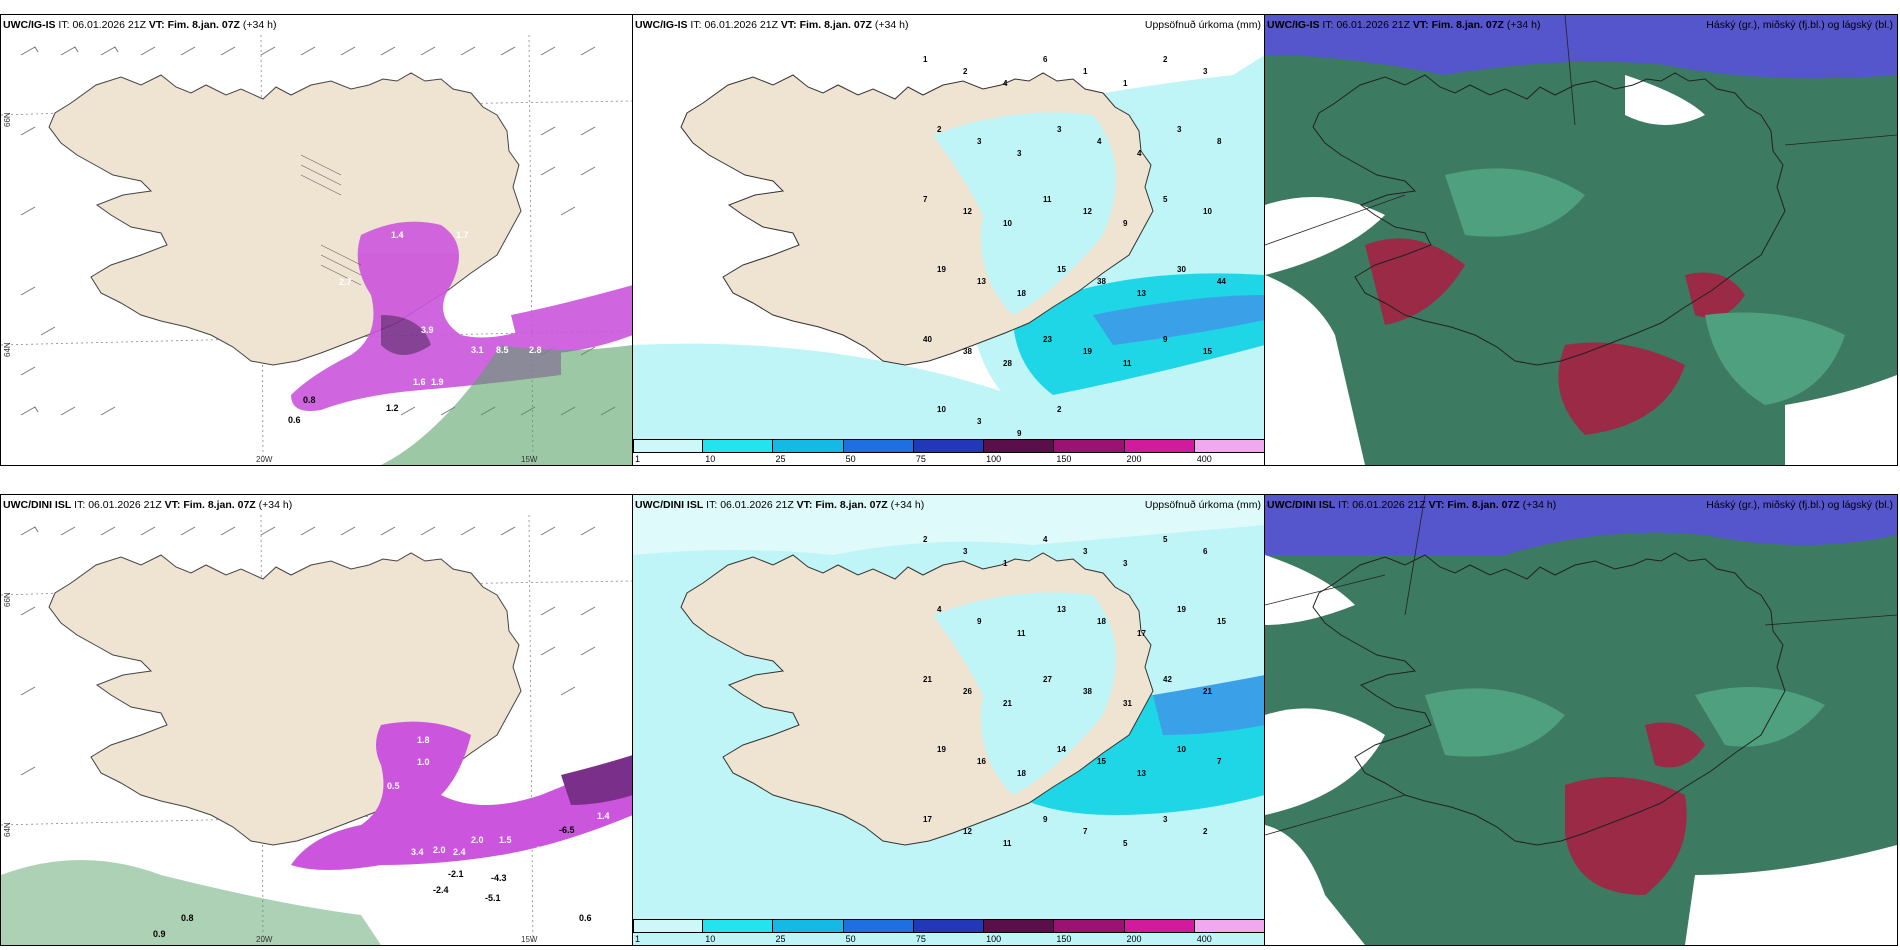 The height and width of the screenshot is (950, 1900). Describe the element at coordinates (941, 749) in the screenshot. I see `precip-value: 19` at that location.